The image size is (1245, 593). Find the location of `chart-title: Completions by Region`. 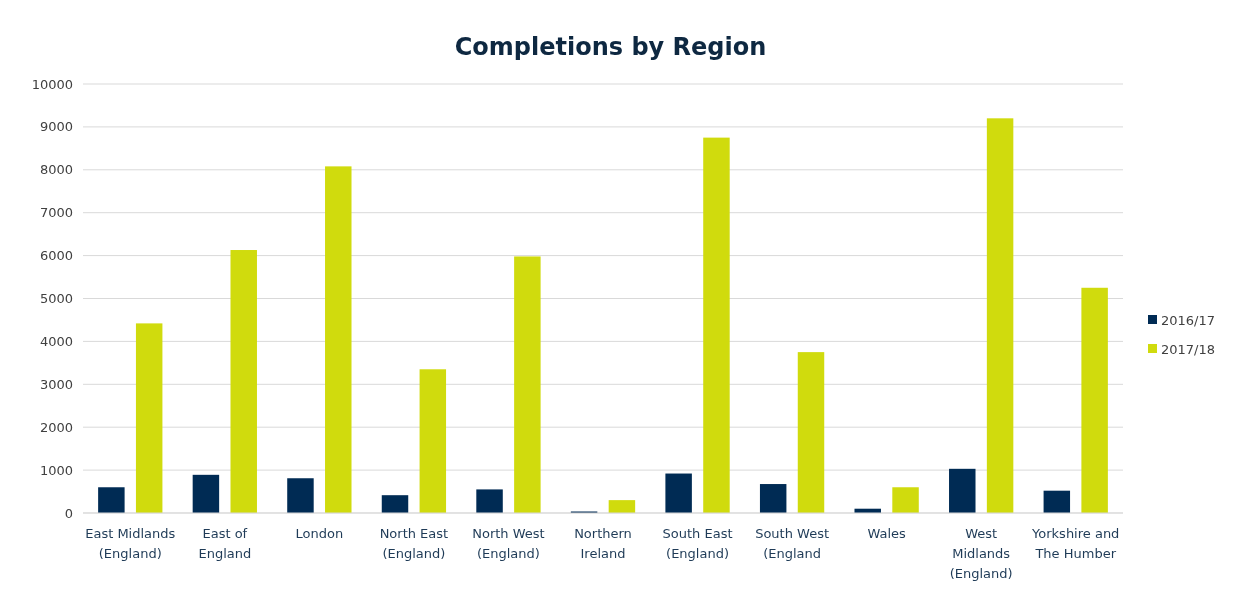

chart-title: Completions by Region is located at coordinates (610, 47).